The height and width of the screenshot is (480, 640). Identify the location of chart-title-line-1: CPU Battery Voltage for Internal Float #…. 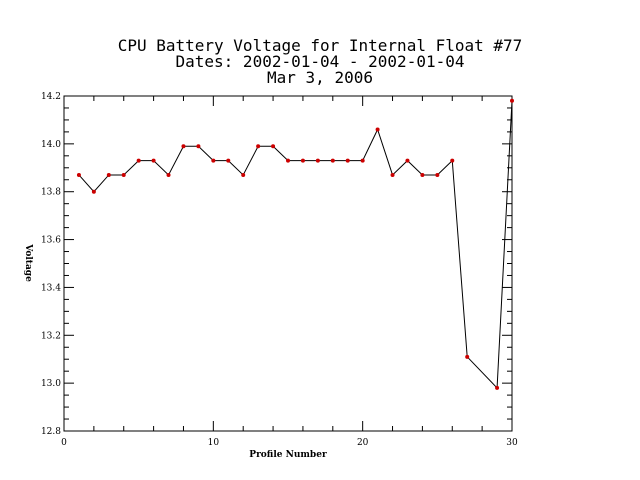
(320, 45).